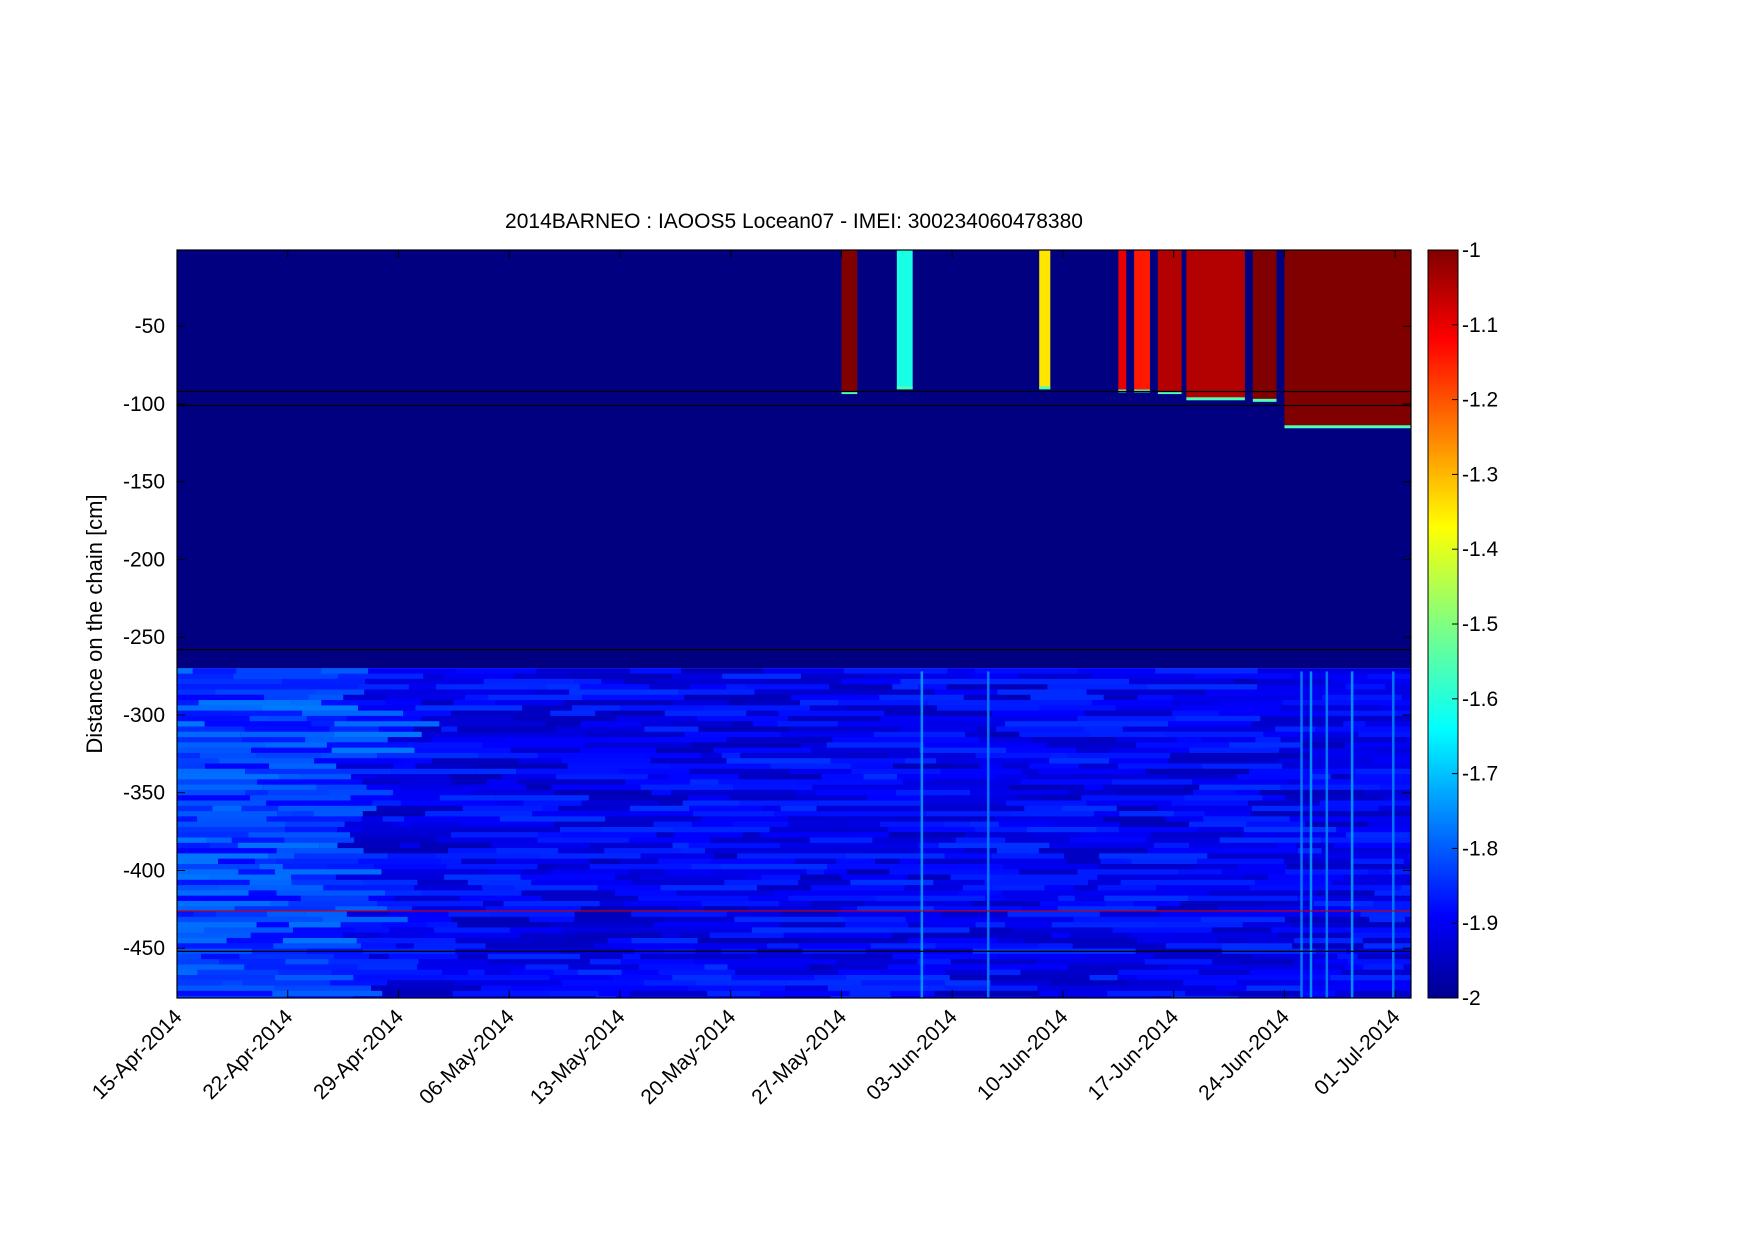  Describe the element at coordinates (144, 482) in the screenshot. I see `y-tick-label: -150` at that location.